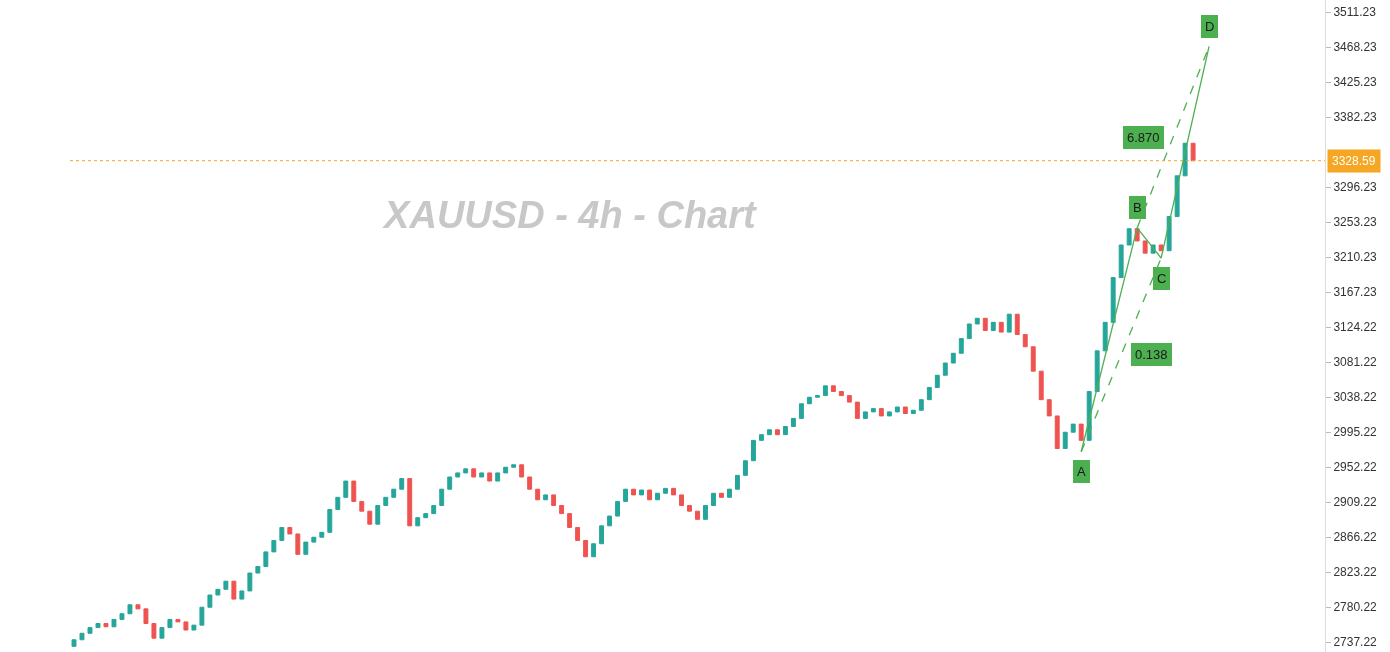  Describe the element at coordinates (1355, 257) in the screenshot. I see `y-tick-label: 3210.23` at that location.